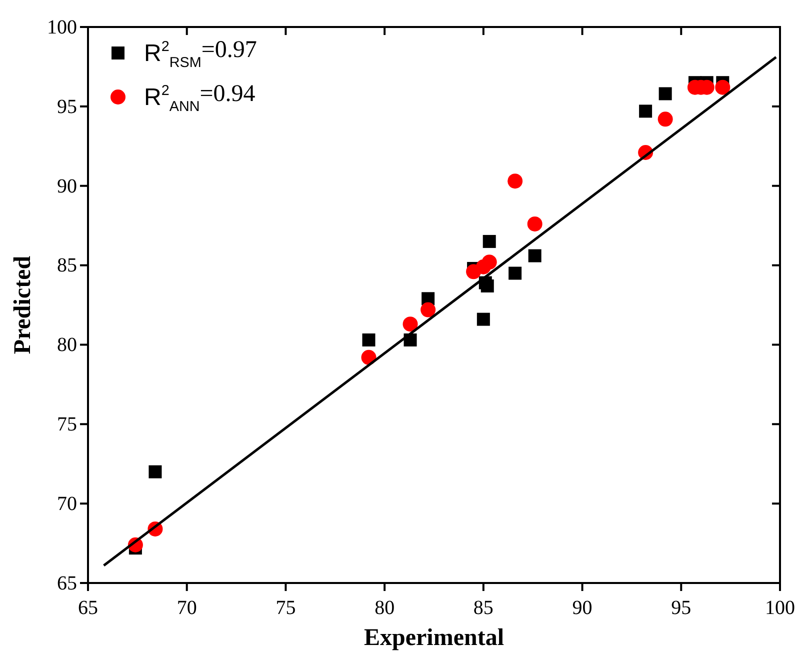 The width and height of the screenshot is (800, 651). Describe the element at coordinates (67, 107) in the screenshot. I see `y-tick-label: 95` at that location.